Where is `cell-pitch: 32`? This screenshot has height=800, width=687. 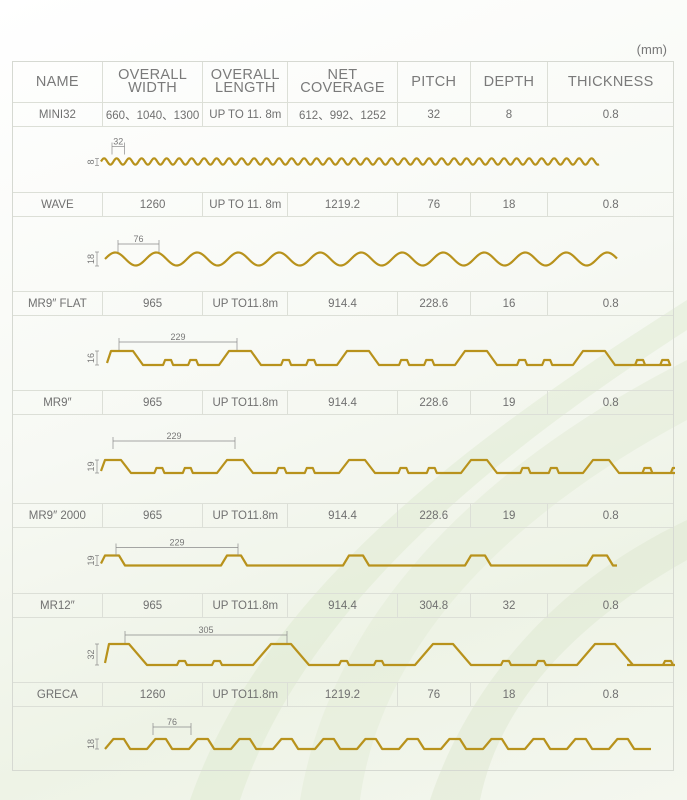
cell-pitch: 32 is located at coordinates (434, 114).